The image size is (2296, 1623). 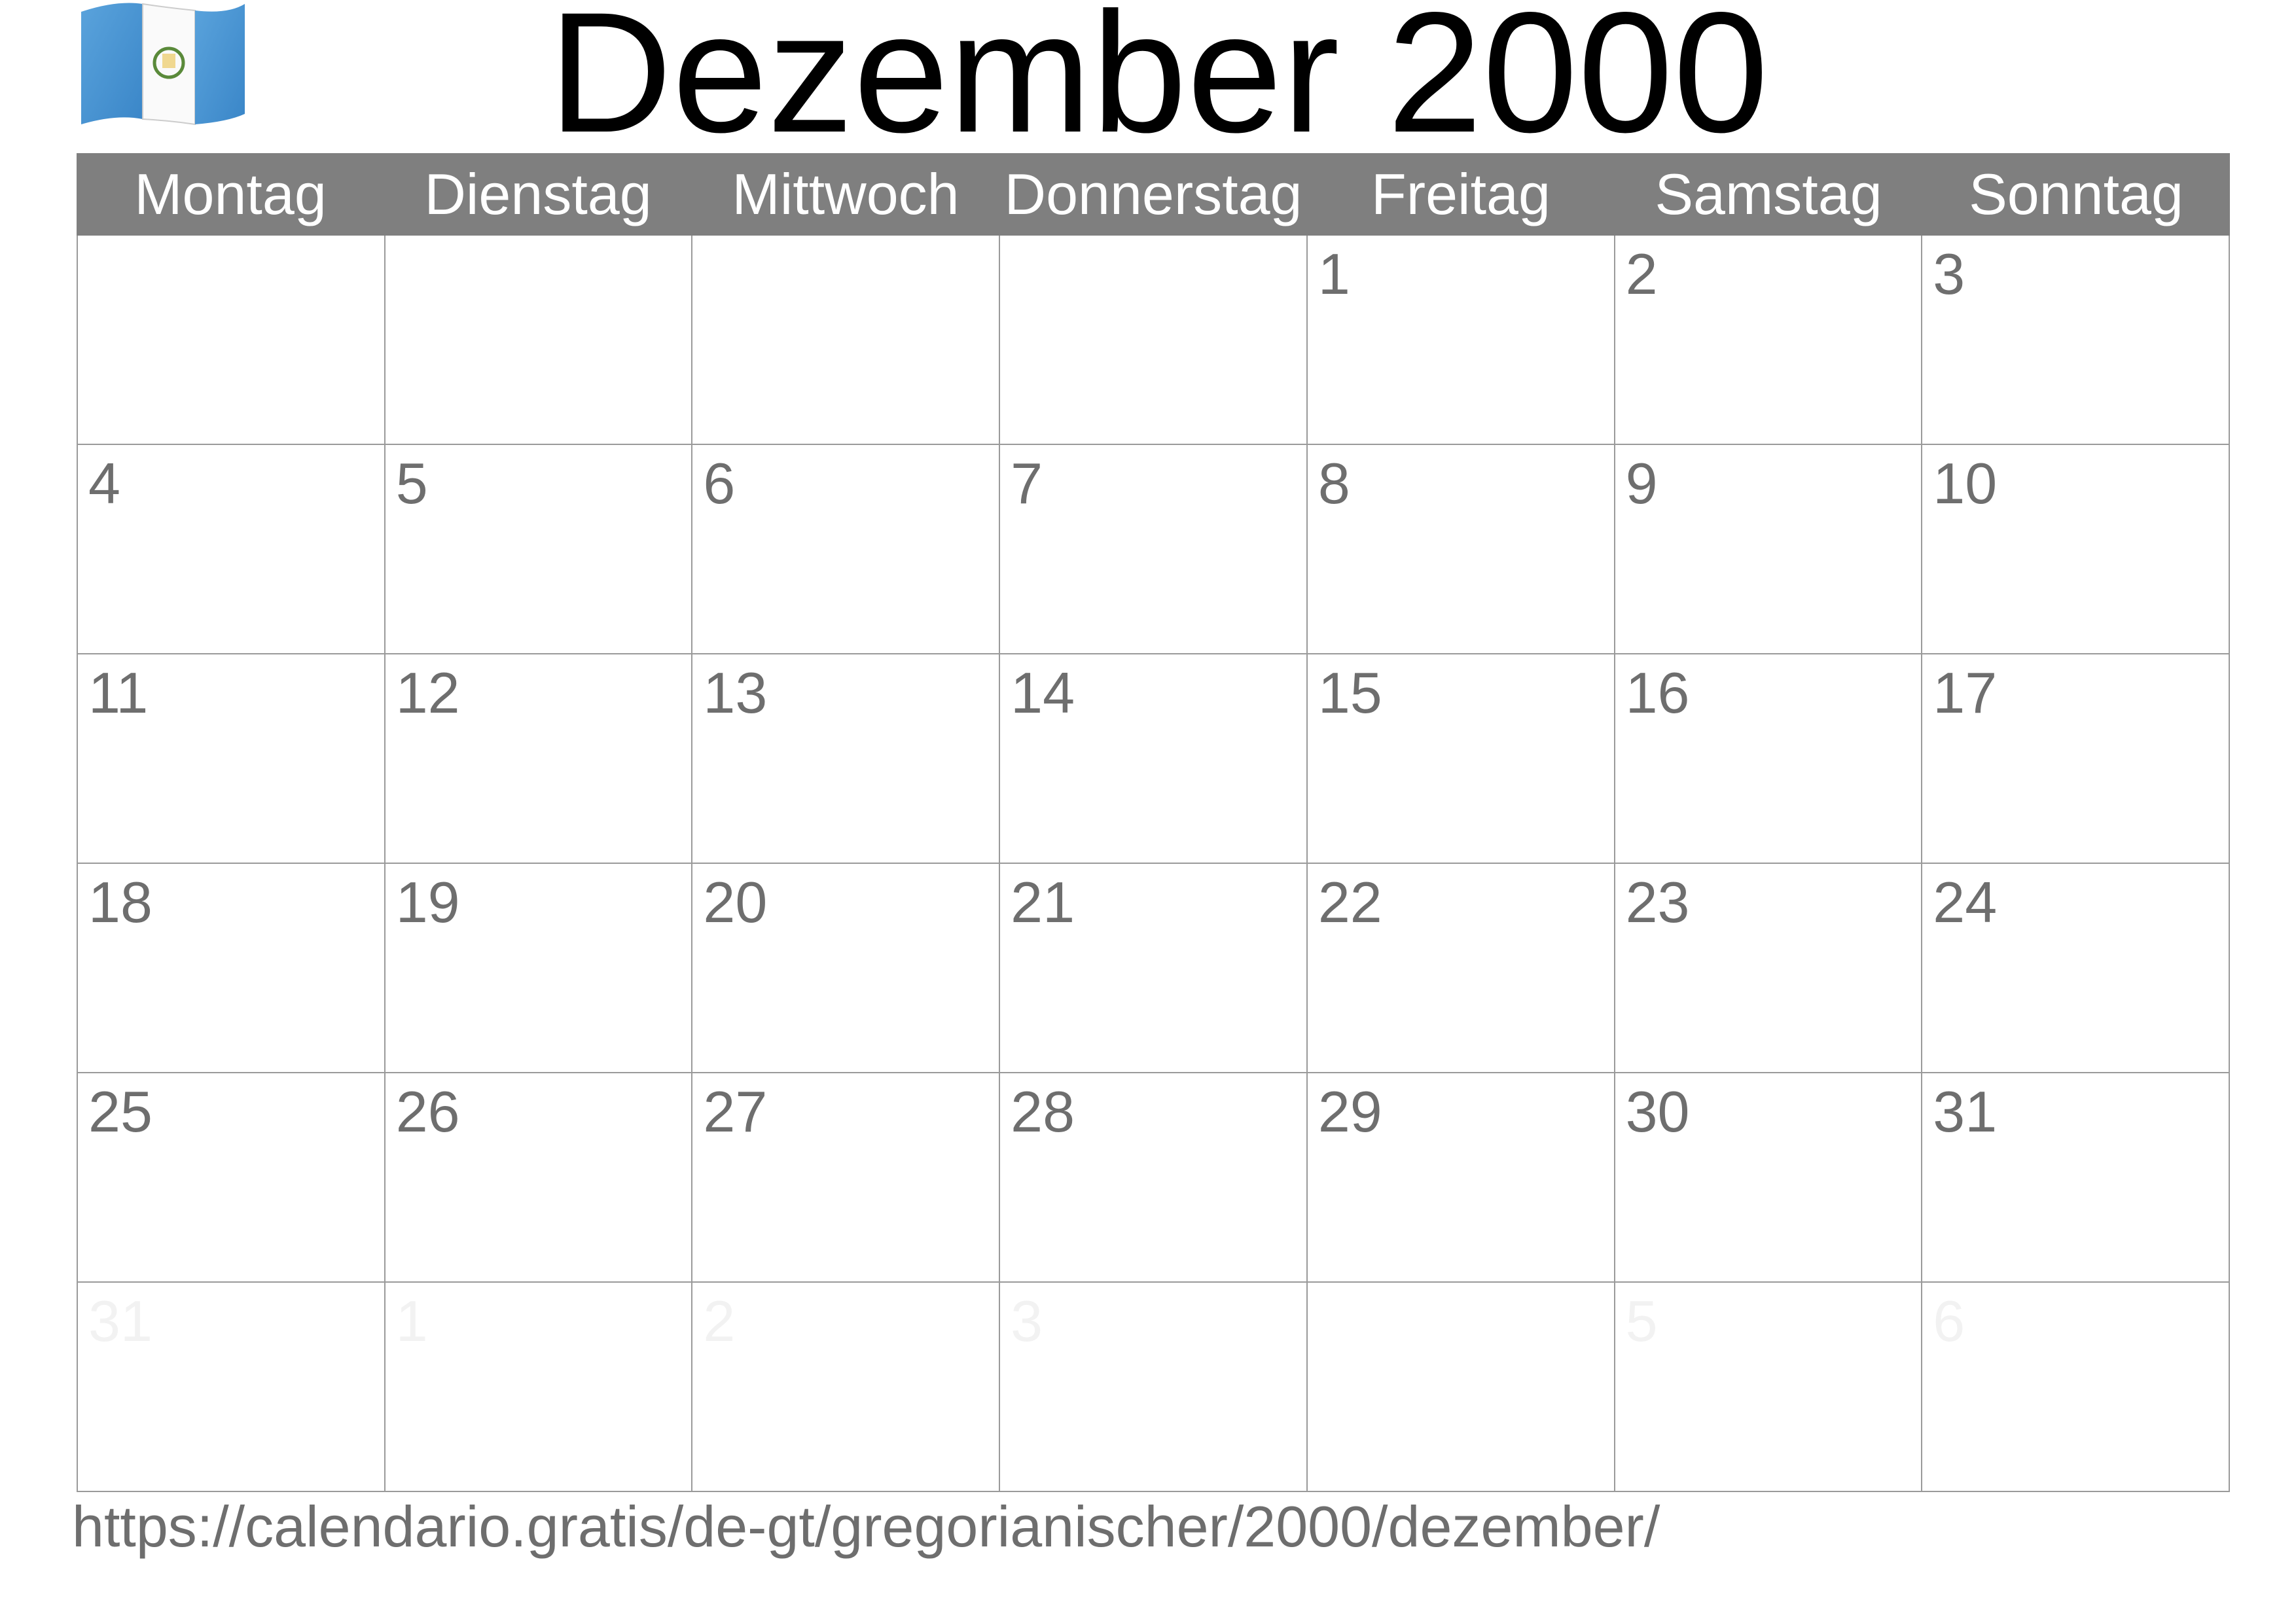 What do you see at coordinates (846, 969) in the screenshot?
I see `day-cell: 20` at bounding box center [846, 969].